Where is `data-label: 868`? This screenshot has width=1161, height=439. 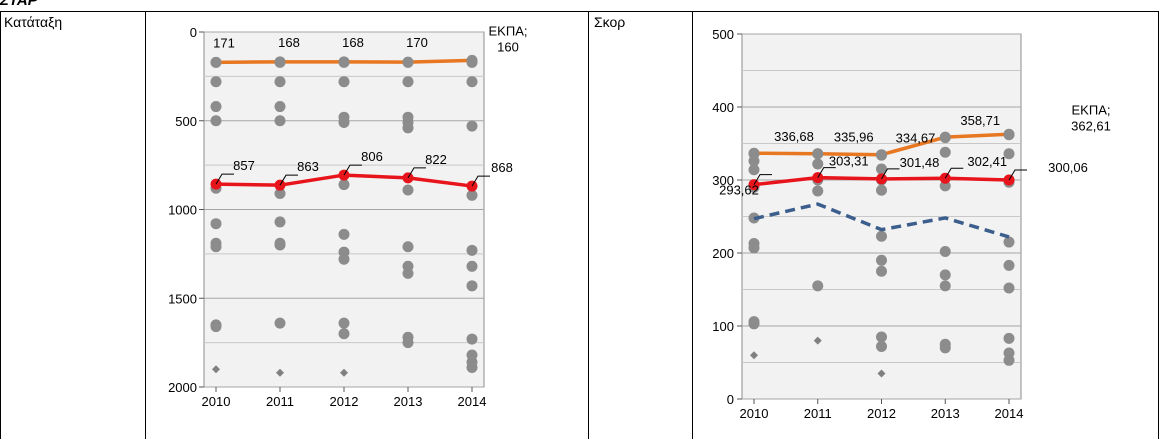 data-label: 868 is located at coordinates (502, 167).